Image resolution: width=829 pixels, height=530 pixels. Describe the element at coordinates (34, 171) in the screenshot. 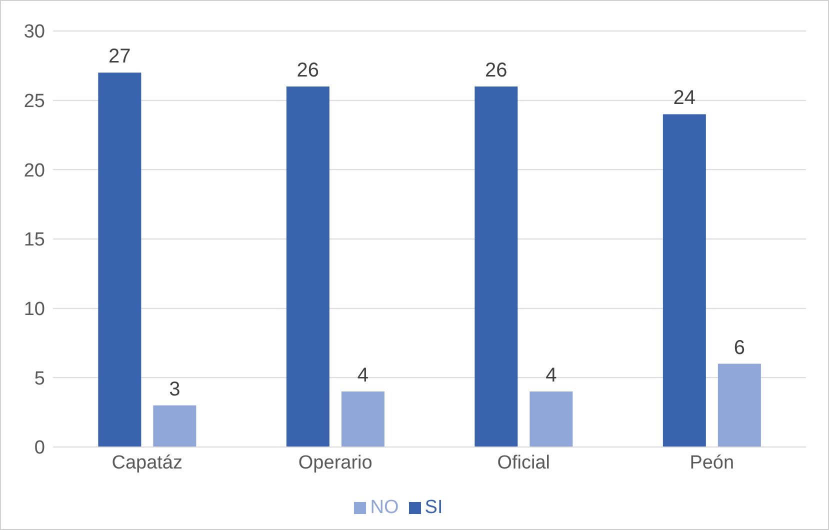

I see `y-tick-label: 20` at that location.